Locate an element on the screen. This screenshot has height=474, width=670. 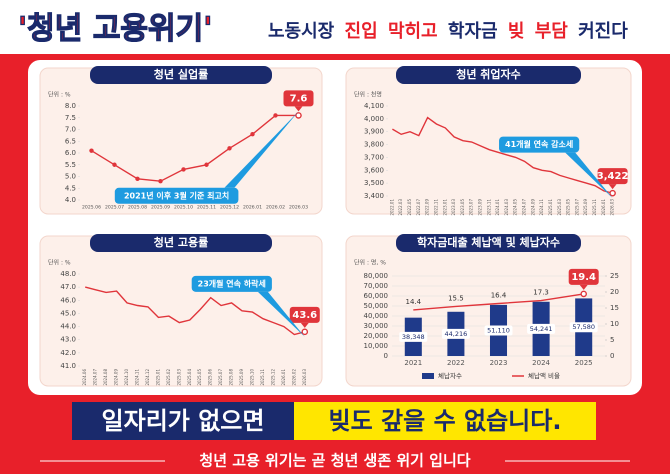
word: 학자금 is located at coordinates (473, 31).